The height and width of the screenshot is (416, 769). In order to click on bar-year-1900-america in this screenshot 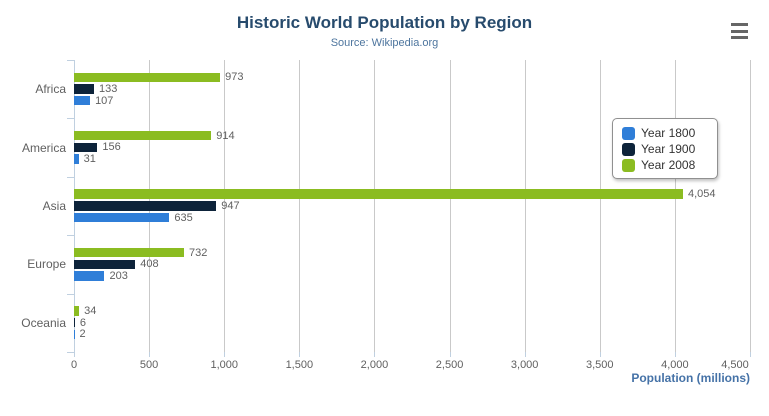, I will do `click(86, 147)`.